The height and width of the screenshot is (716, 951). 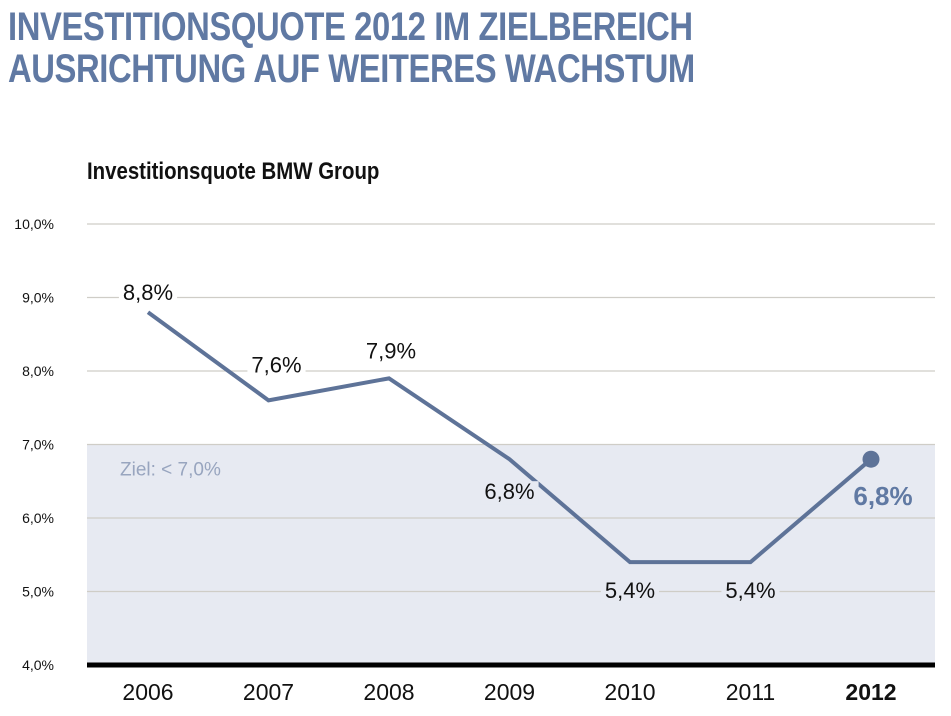 What do you see at coordinates (629, 692) in the screenshot?
I see `x-tick-label: 2010` at bounding box center [629, 692].